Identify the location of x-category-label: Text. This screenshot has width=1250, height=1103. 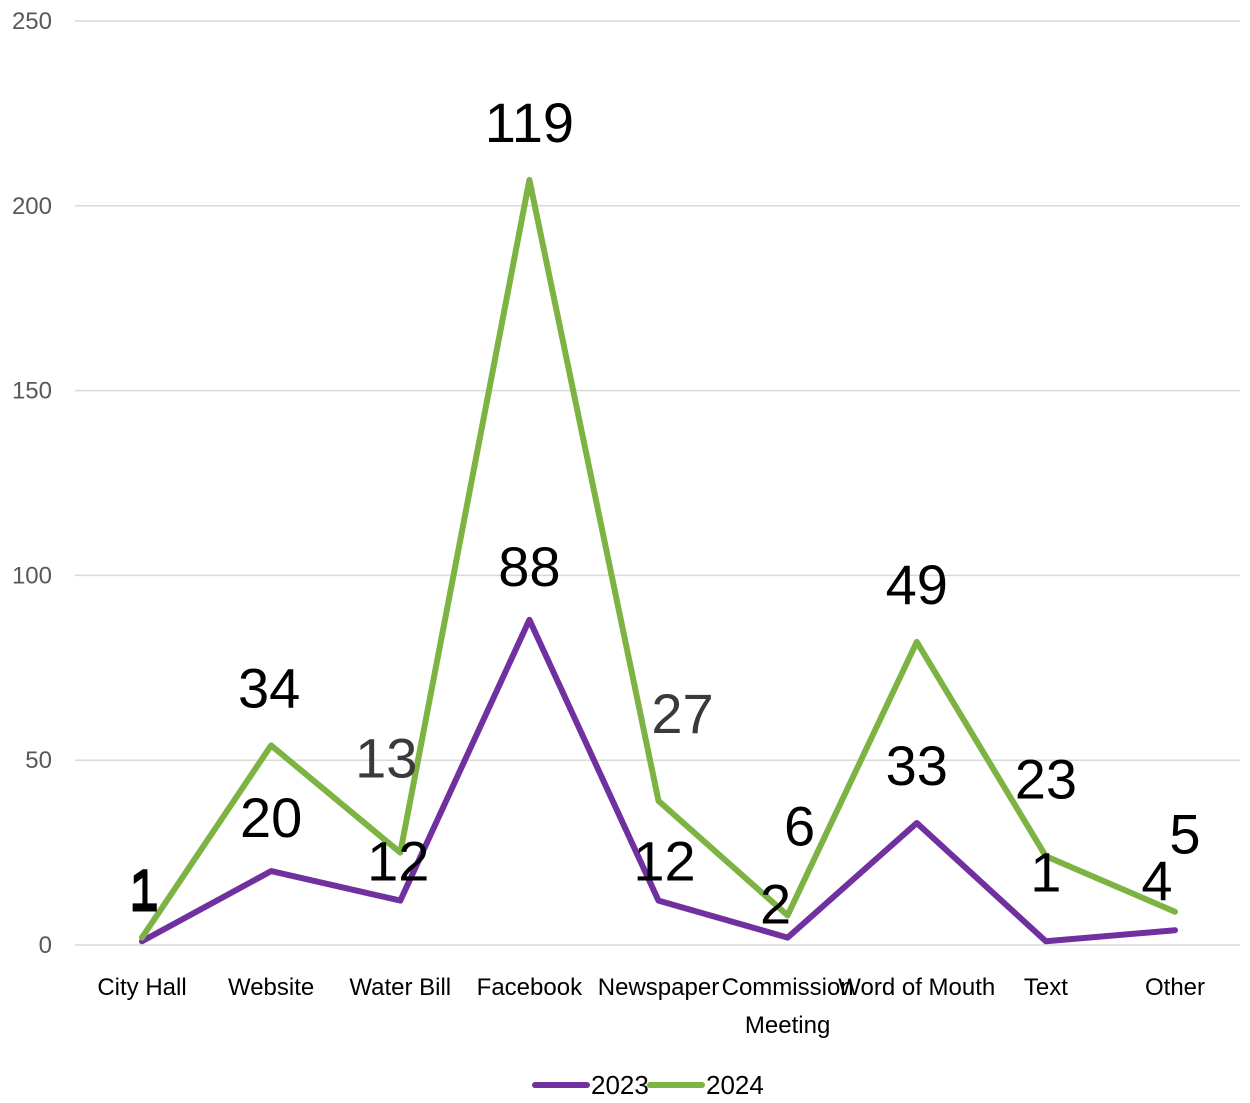
(1046, 987).